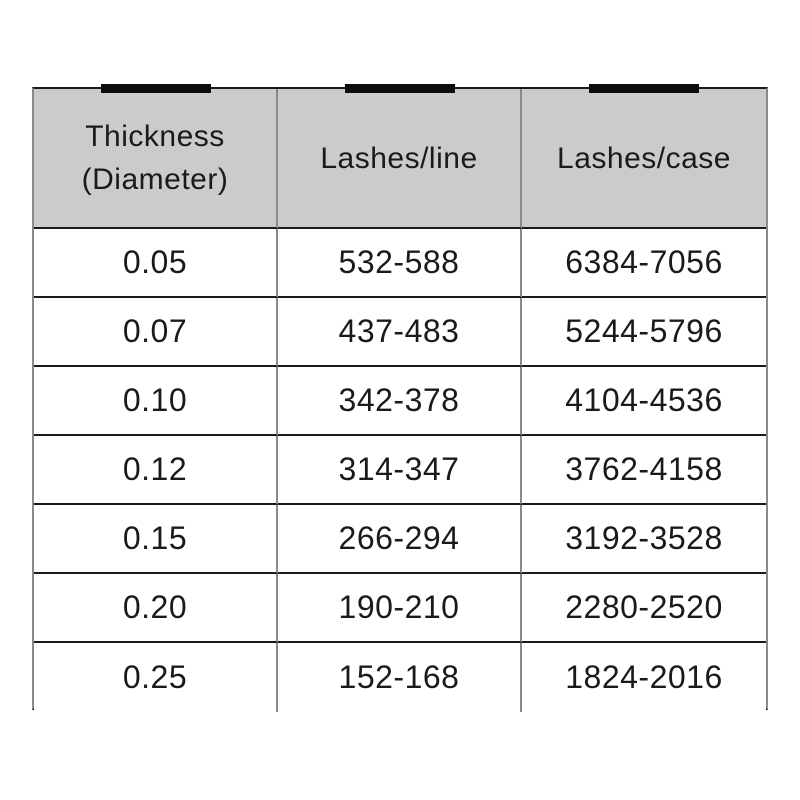 The height and width of the screenshot is (800, 800). What do you see at coordinates (644, 539) in the screenshot?
I see `cell-lashes-per-case-row5: 3192-3528` at bounding box center [644, 539].